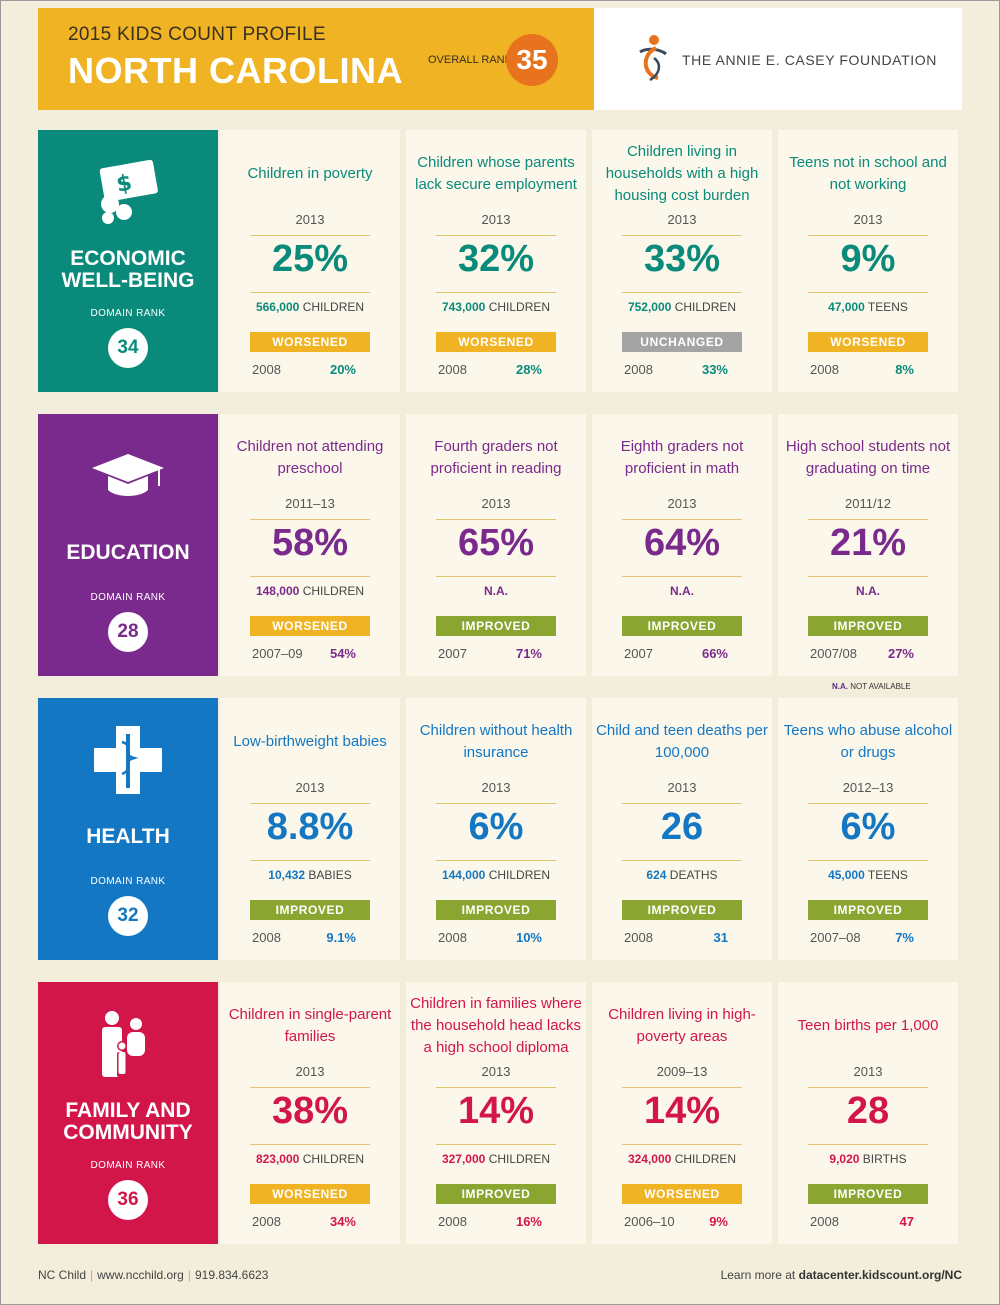  Describe the element at coordinates (496, 1159) in the screenshot. I see `indicator-count: 327,000 CHILDREN` at that location.